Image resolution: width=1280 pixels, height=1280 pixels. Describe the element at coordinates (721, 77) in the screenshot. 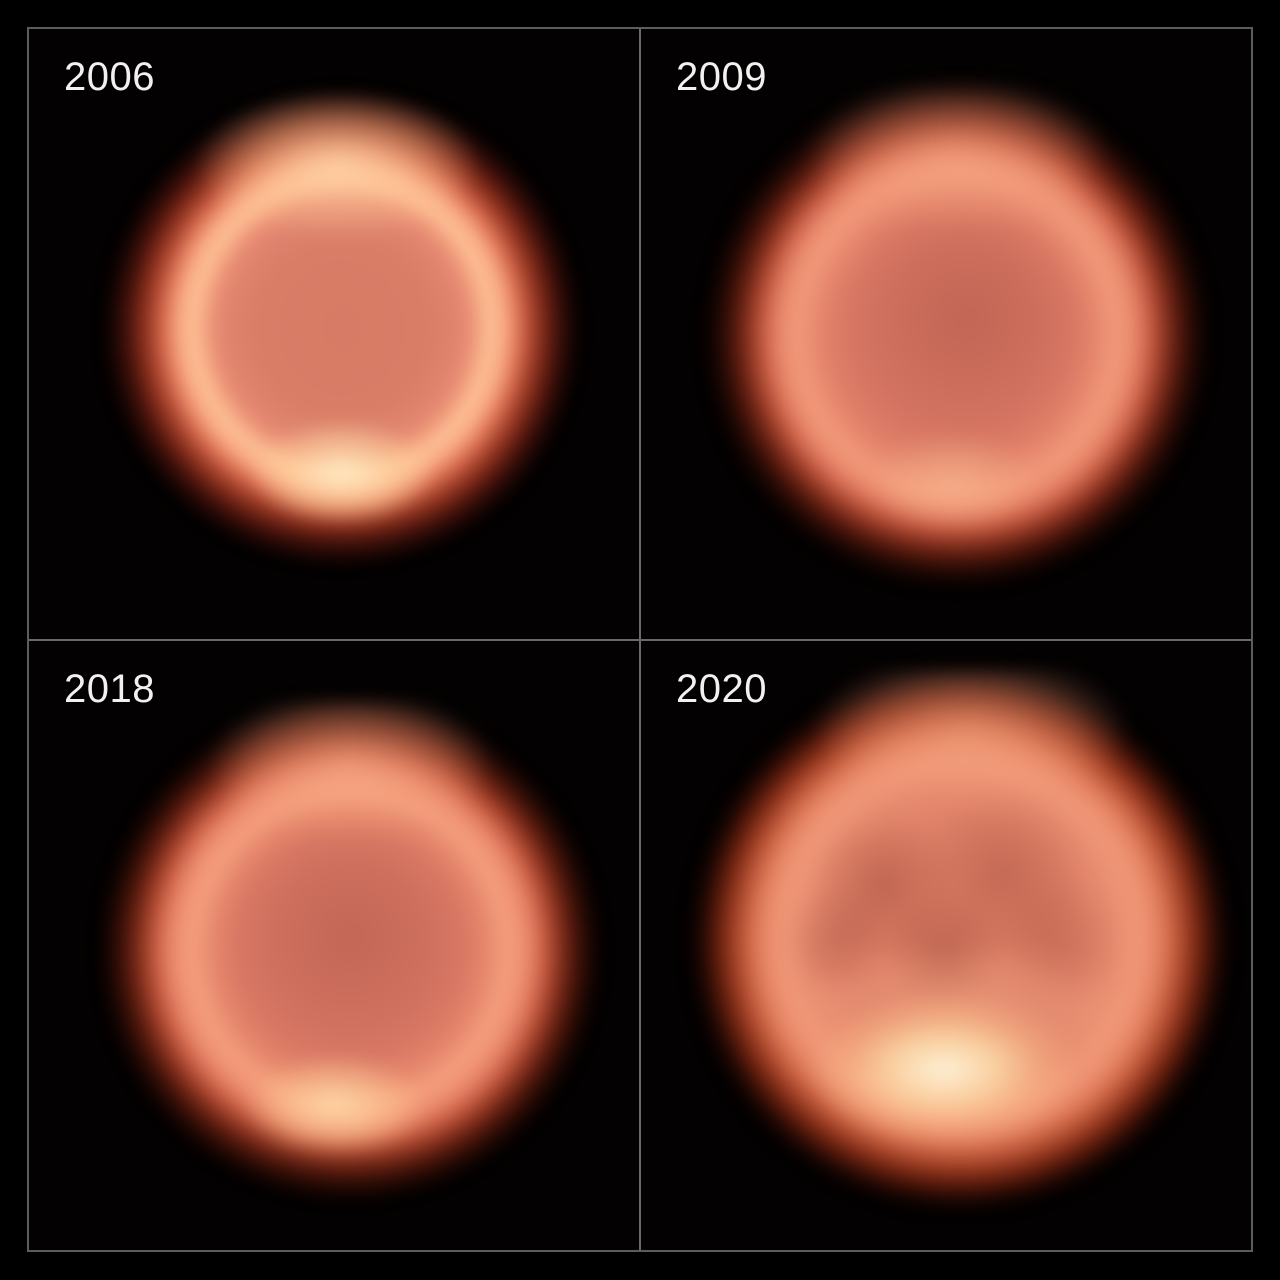

I see `year-label-2009: 2009` at that location.